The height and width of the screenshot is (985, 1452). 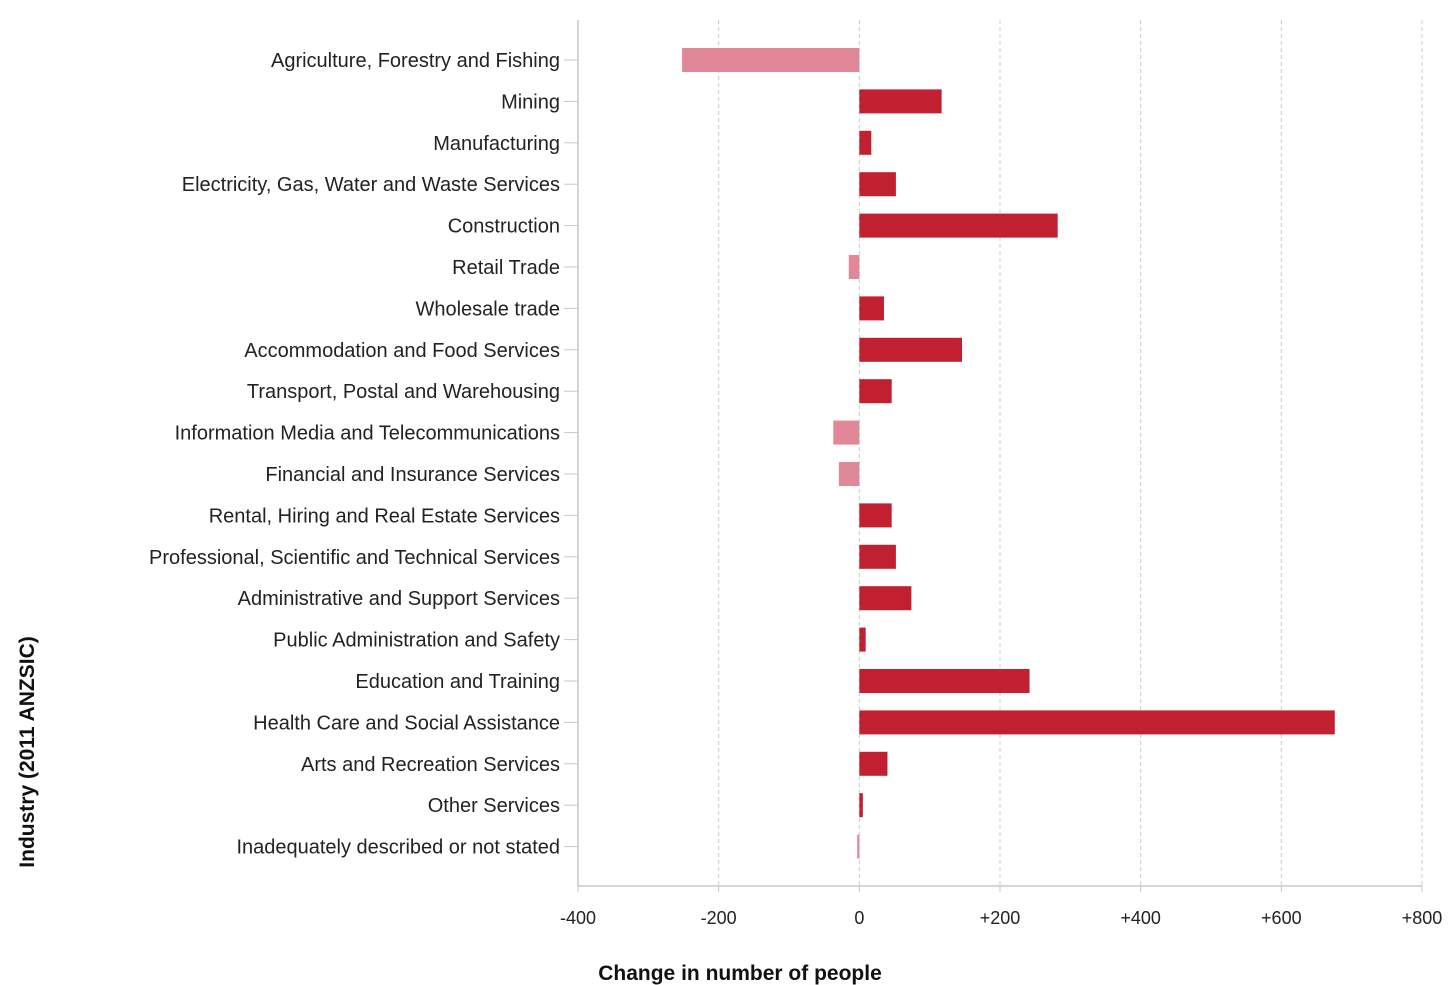 I want to click on category-label: Rental, Hiring and Real Estate Services, so click(x=384, y=516).